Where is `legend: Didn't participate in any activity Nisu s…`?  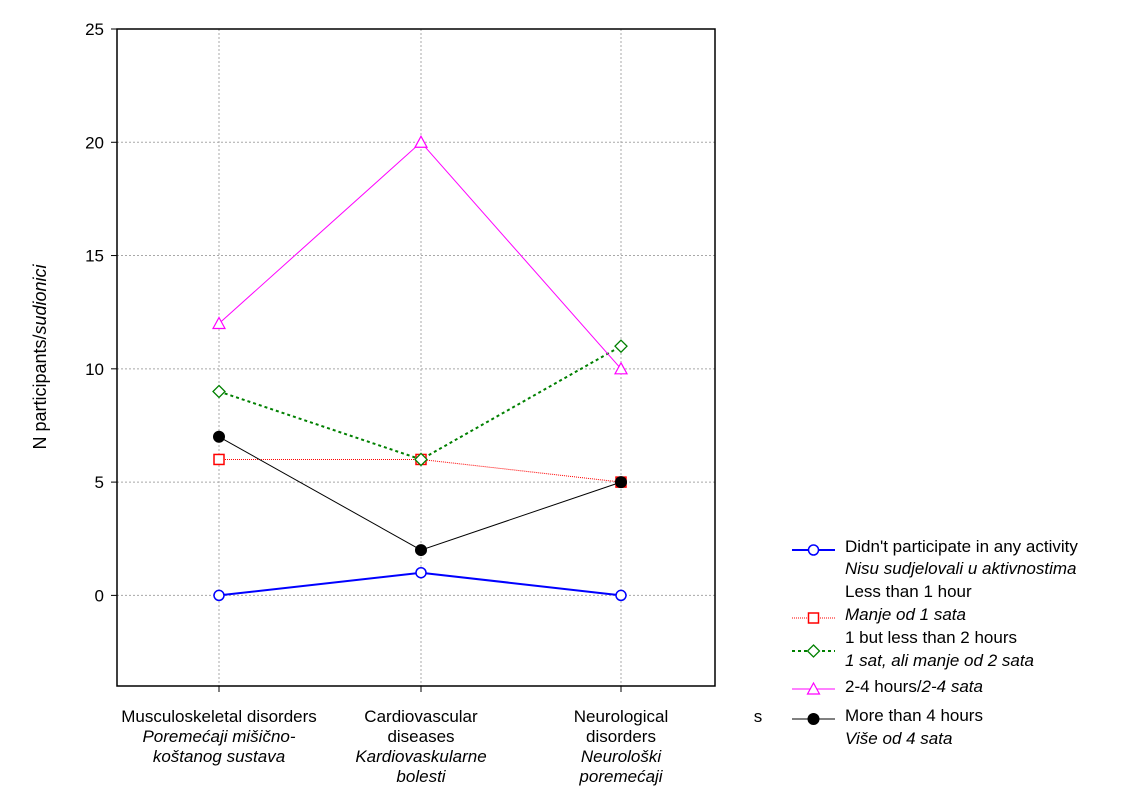
legend: Didn't participate in any activity Nisu s… is located at coordinates (935, 642).